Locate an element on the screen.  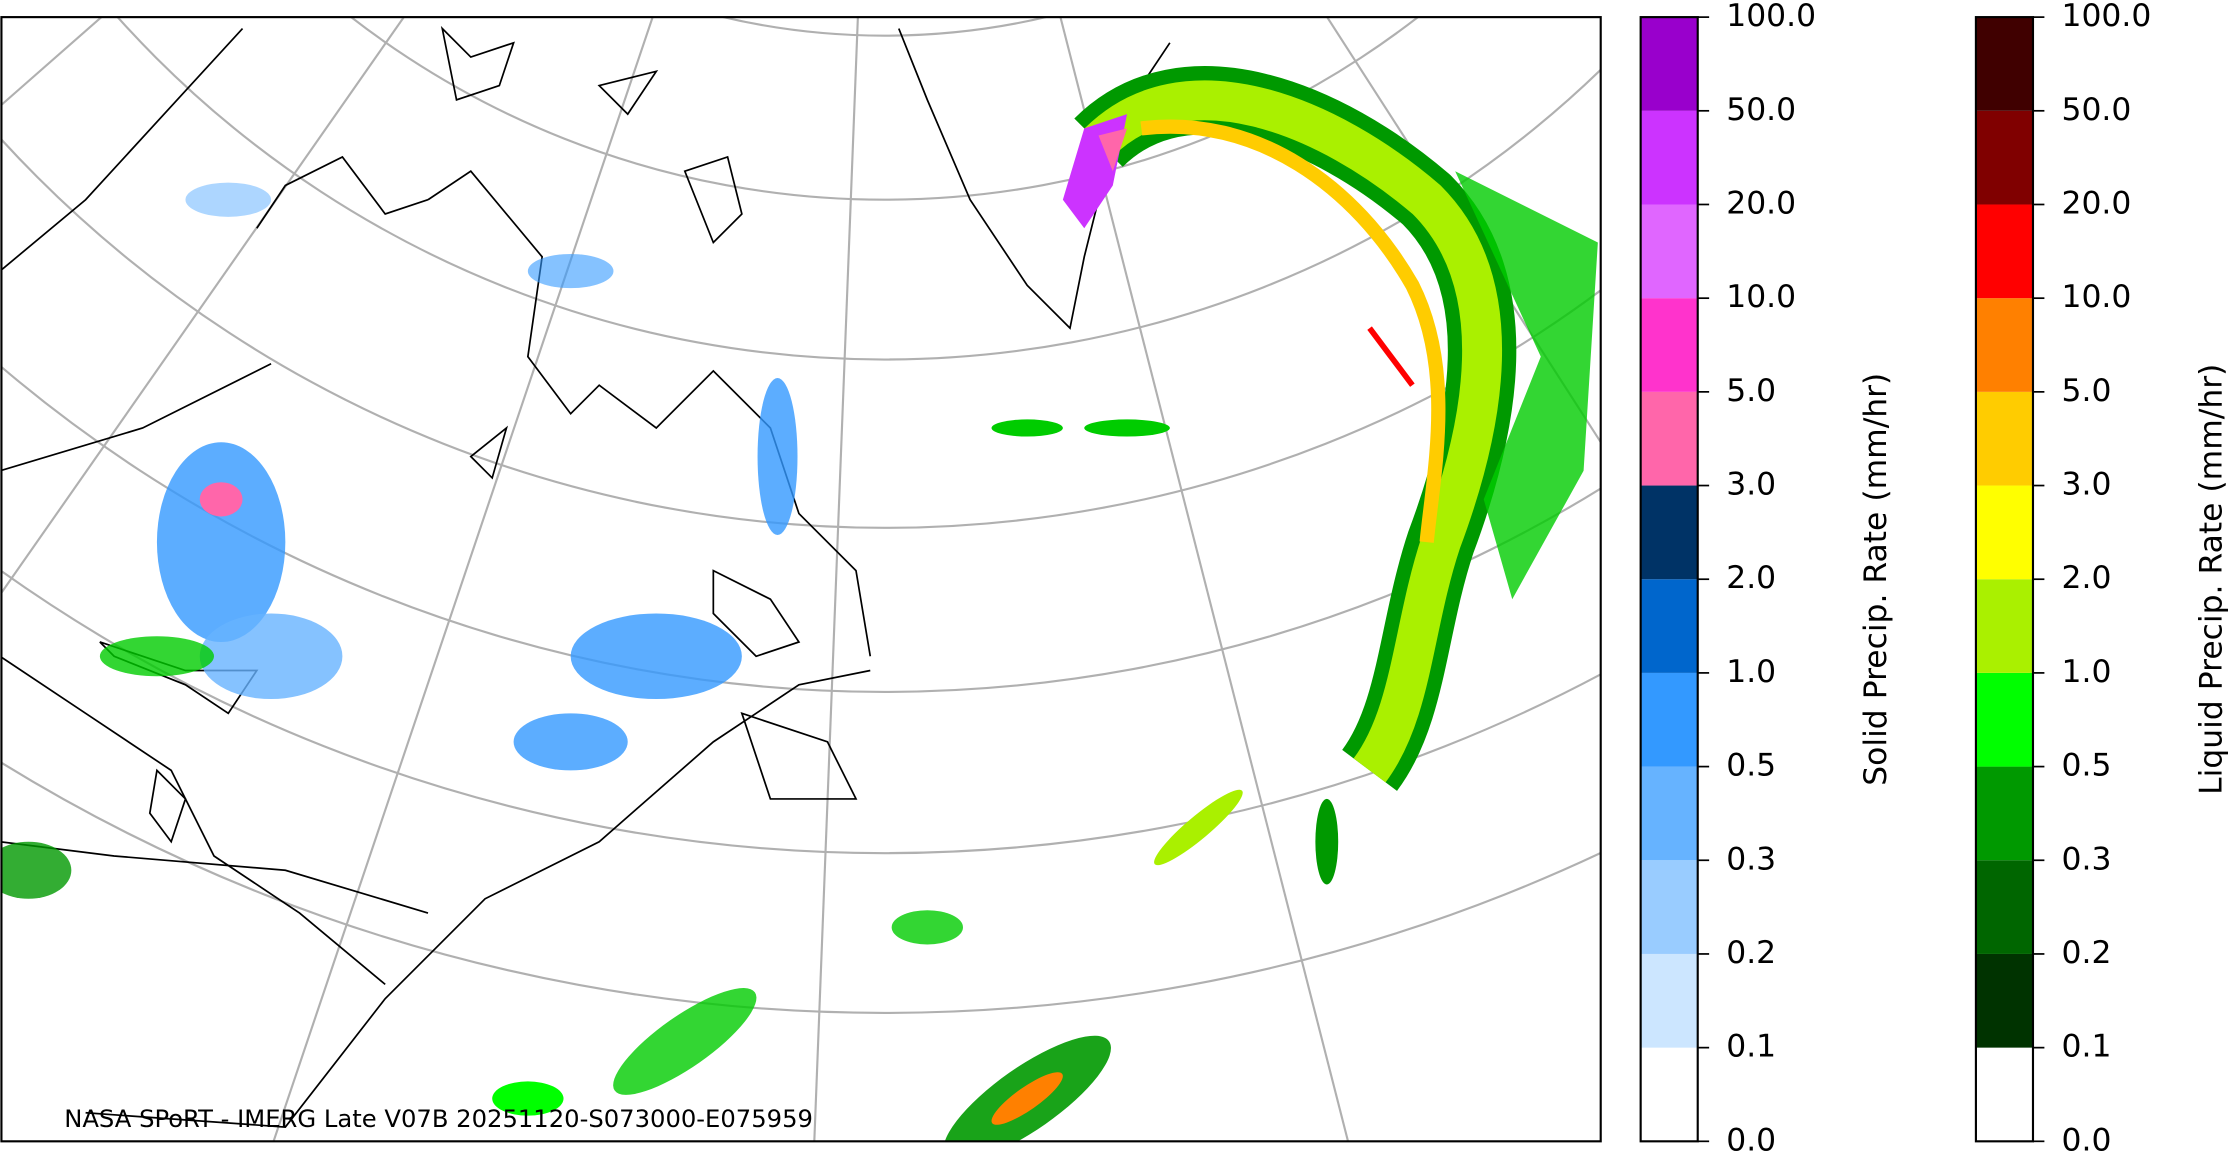
colorbar-label: Solid Precip. Rate (mm/hr) is located at coordinates (1876, 579).